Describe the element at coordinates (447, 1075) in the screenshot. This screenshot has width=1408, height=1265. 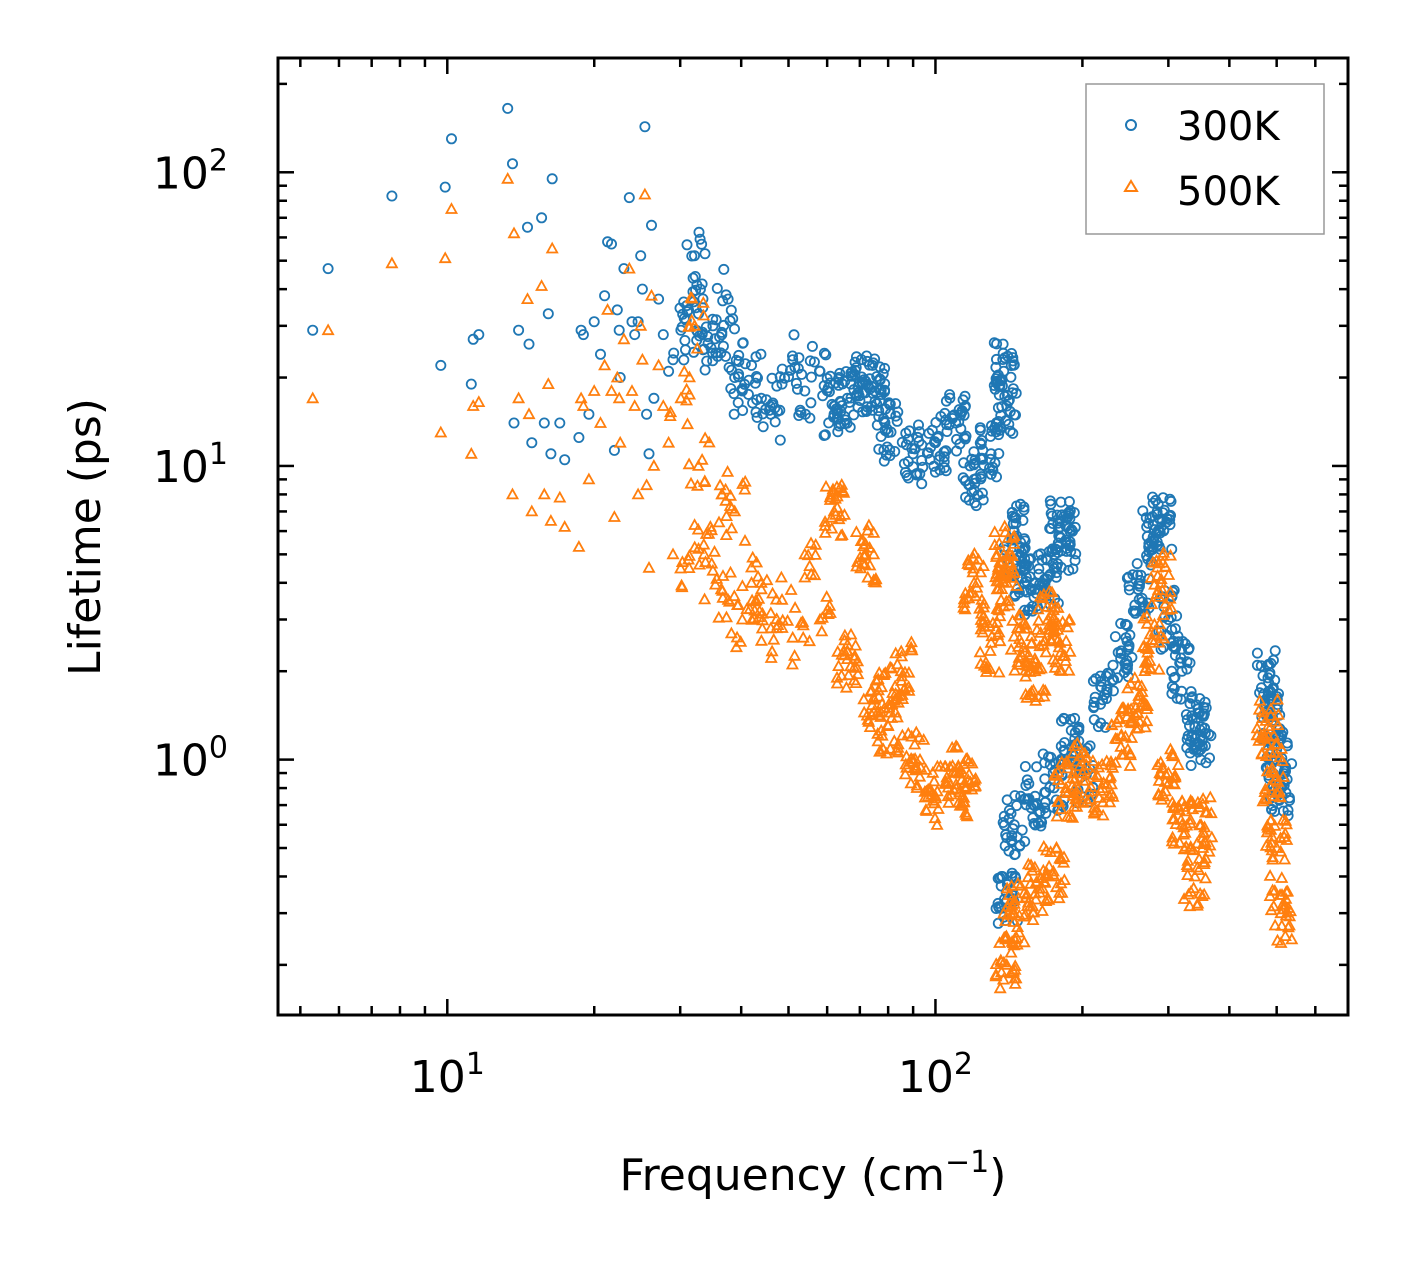
I see `x-tick-label-10-1: 101` at that location.